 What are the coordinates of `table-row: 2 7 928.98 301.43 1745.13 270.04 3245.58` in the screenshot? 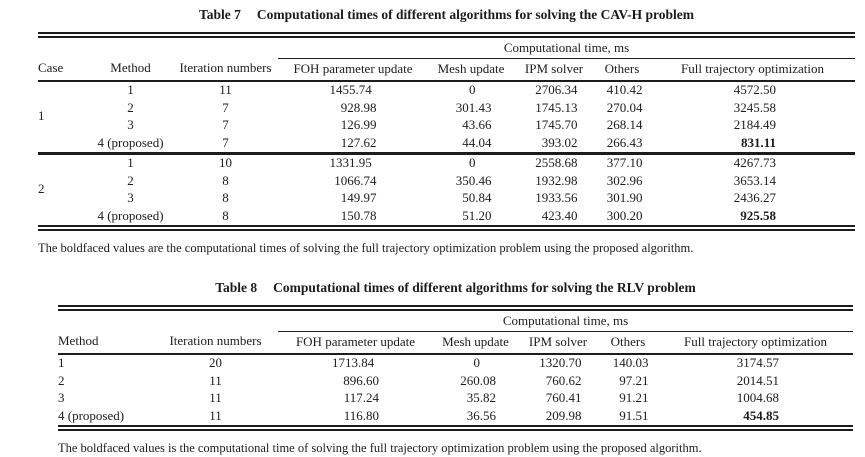 It's located at (446, 109).